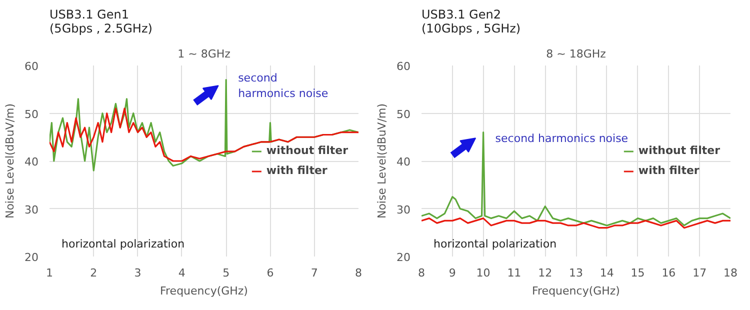 This screenshot has width=750, height=310. What do you see at coordinates (182, 273) in the screenshot?
I see `x-tick-label: 4` at bounding box center [182, 273].